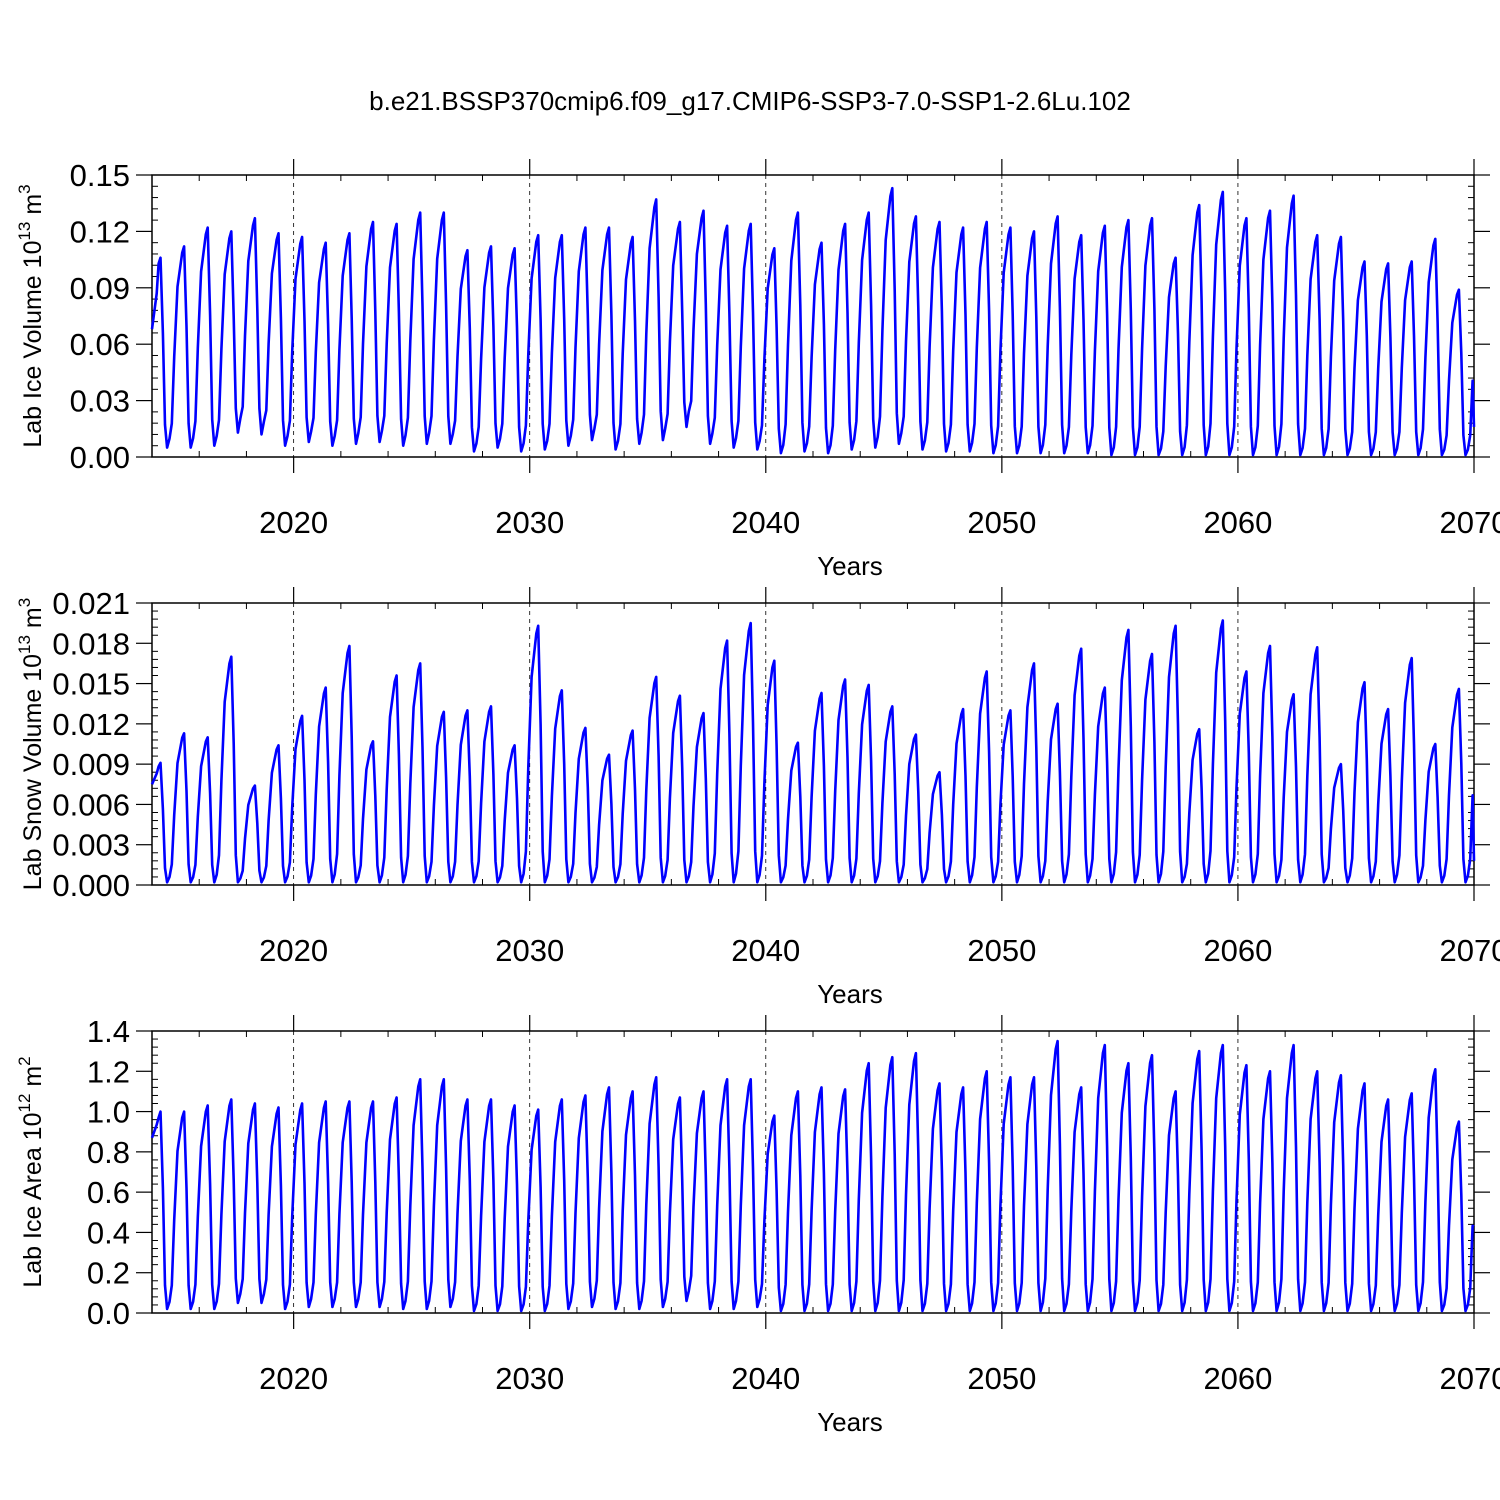 Image resolution: width=1500 pixels, height=1500 pixels. I want to click on y-tick-label: 0.000, so click(91, 885).